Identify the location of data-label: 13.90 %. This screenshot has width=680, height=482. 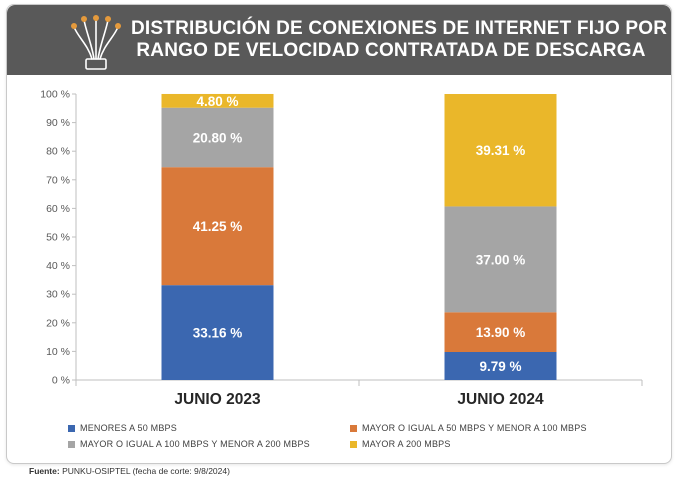
(501, 332).